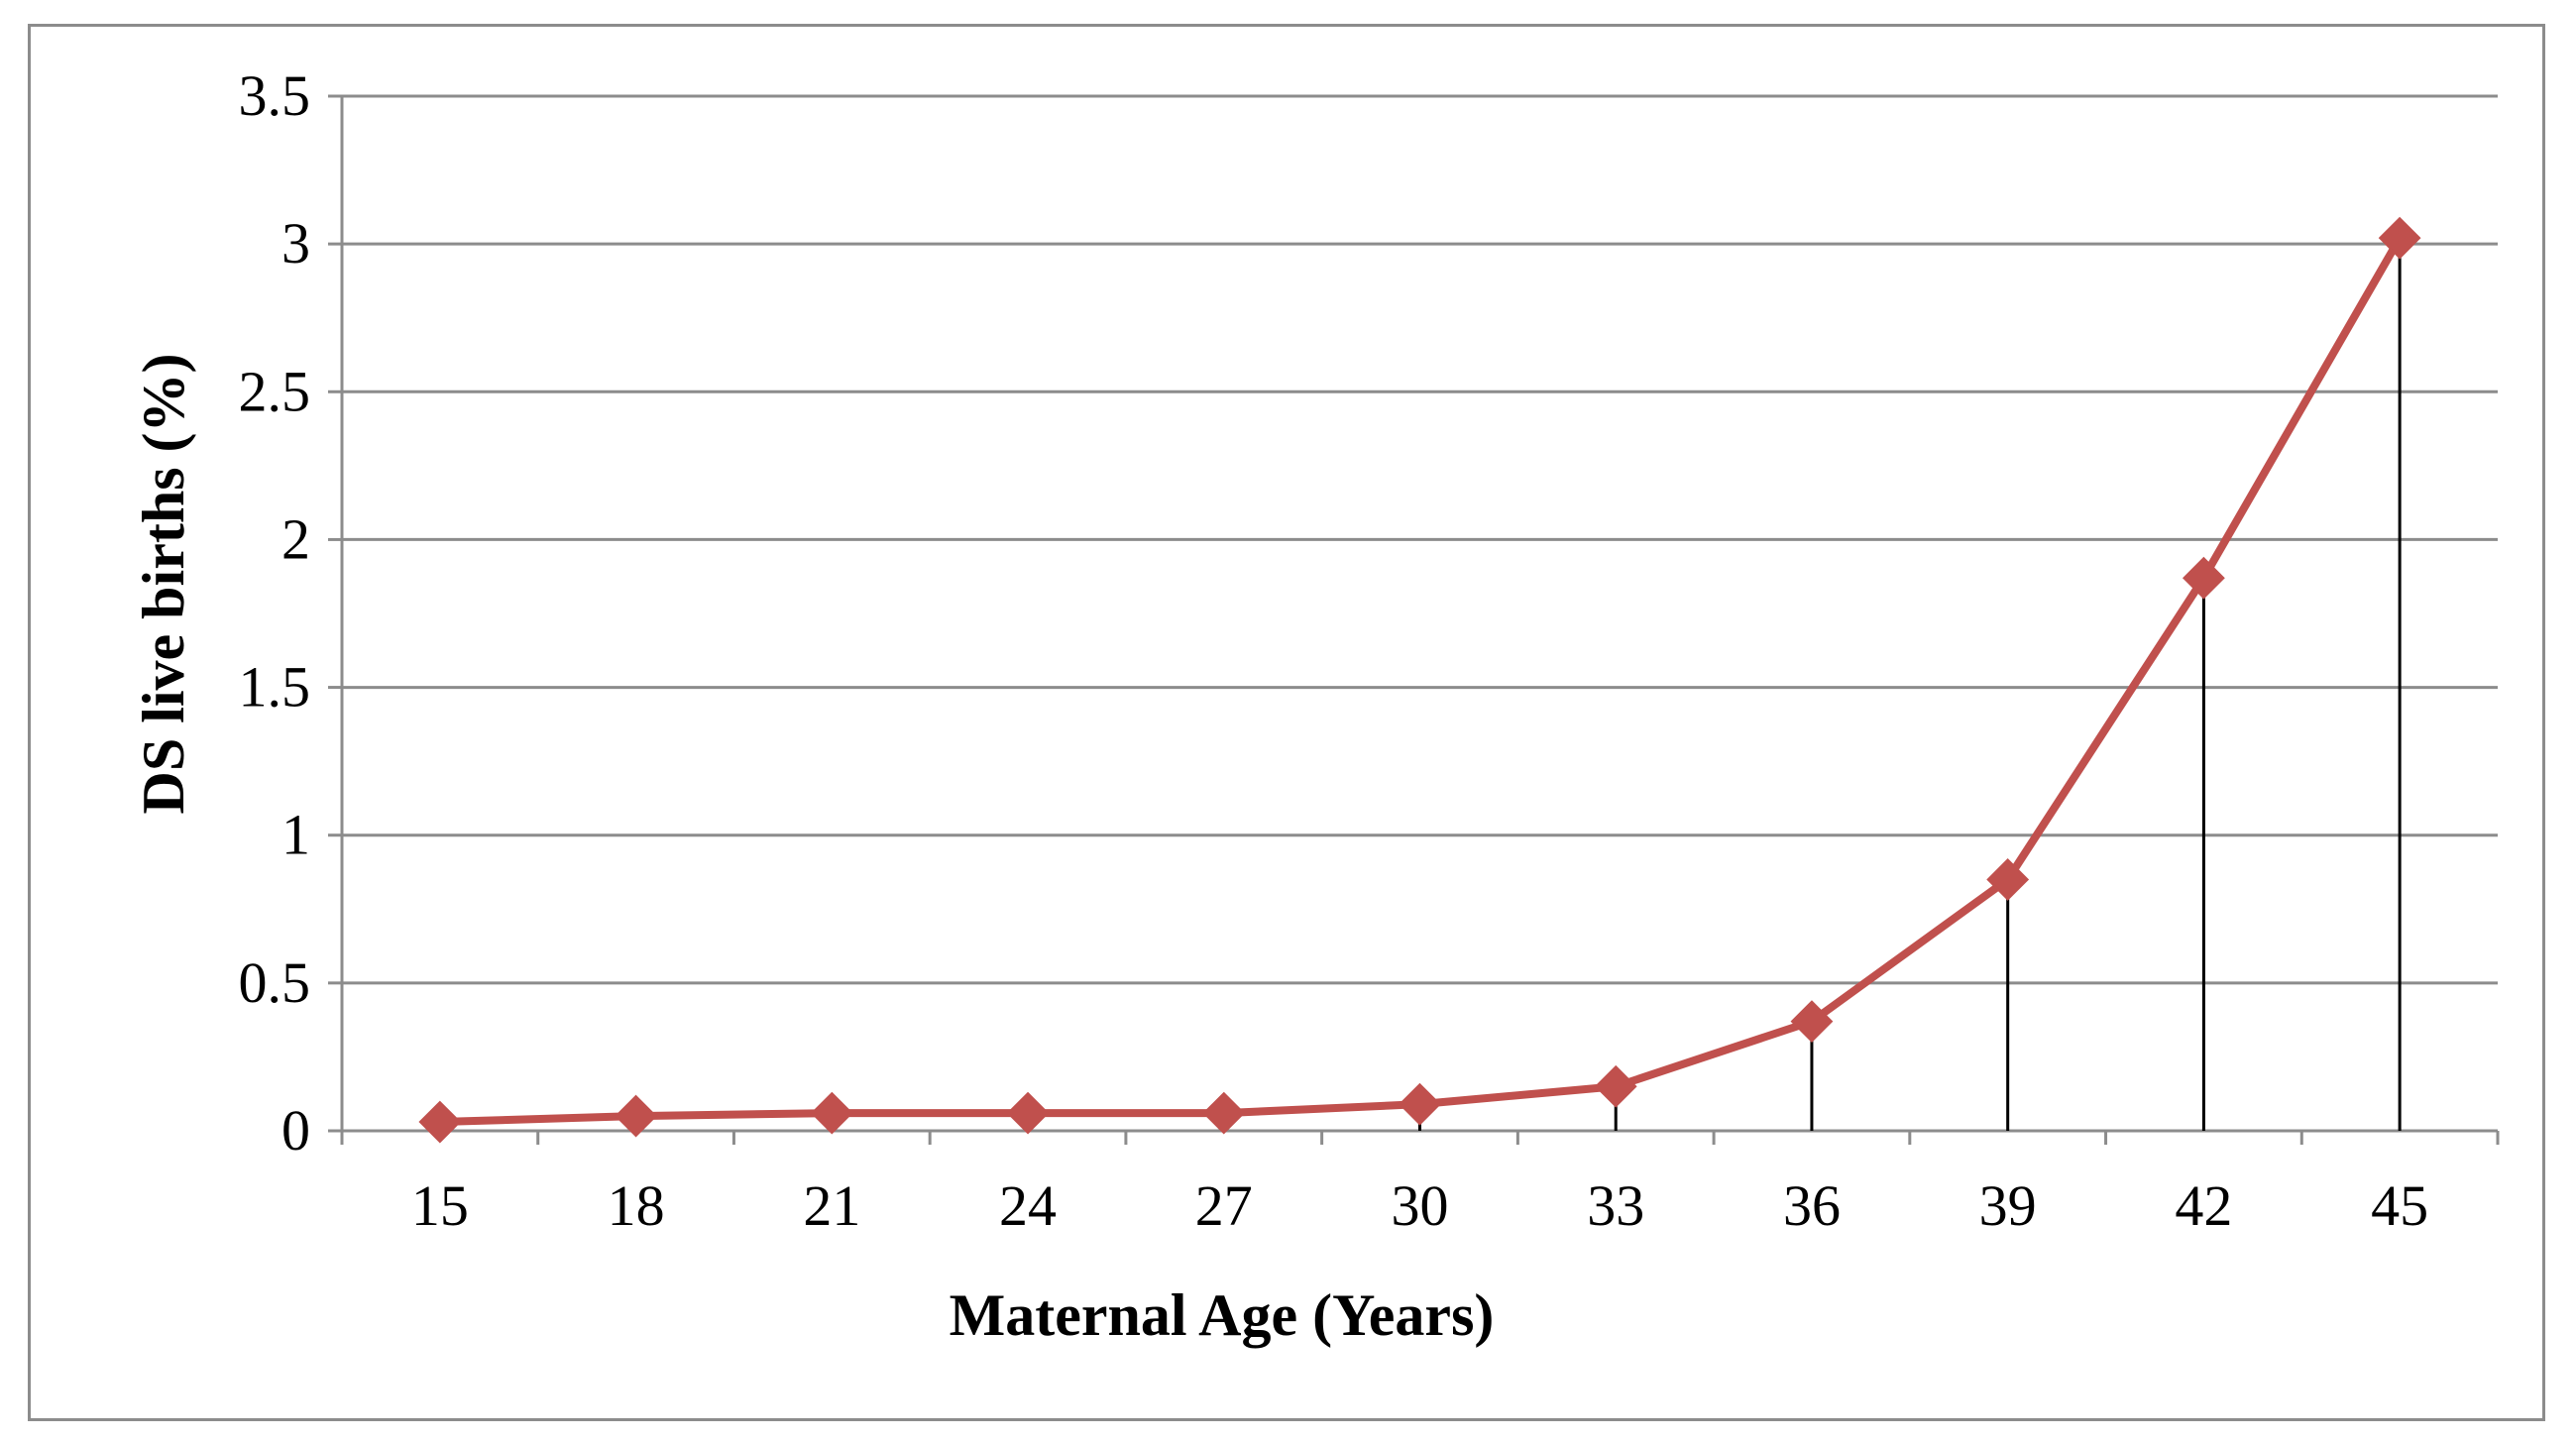  What do you see at coordinates (2203, 1205) in the screenshot?
I see `x-tick-label: 42` at bounding box center [2203, 1205].